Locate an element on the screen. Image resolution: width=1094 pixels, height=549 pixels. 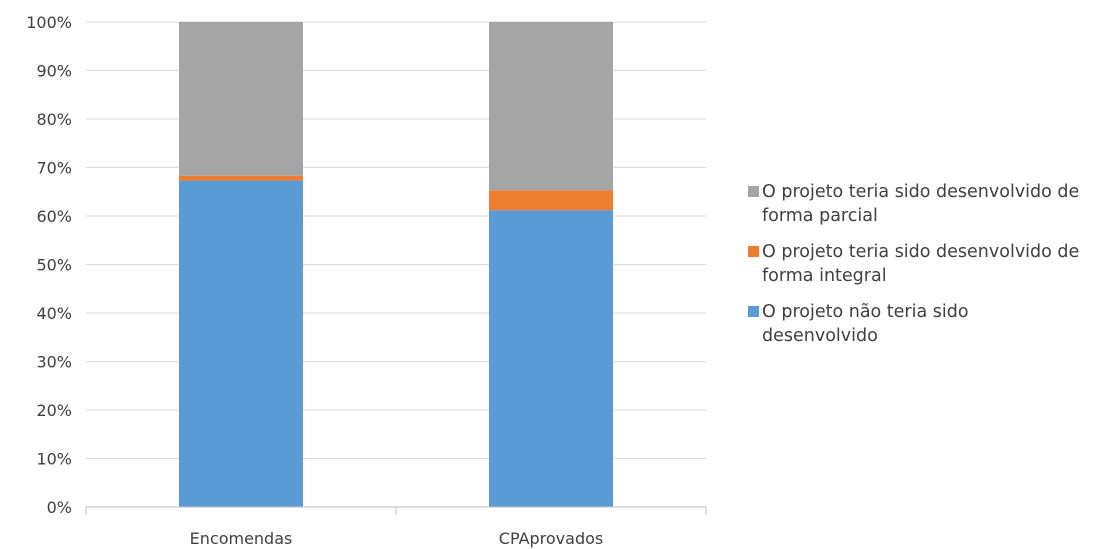
y-tick-label: 50% is located at coordinates (54, 265).